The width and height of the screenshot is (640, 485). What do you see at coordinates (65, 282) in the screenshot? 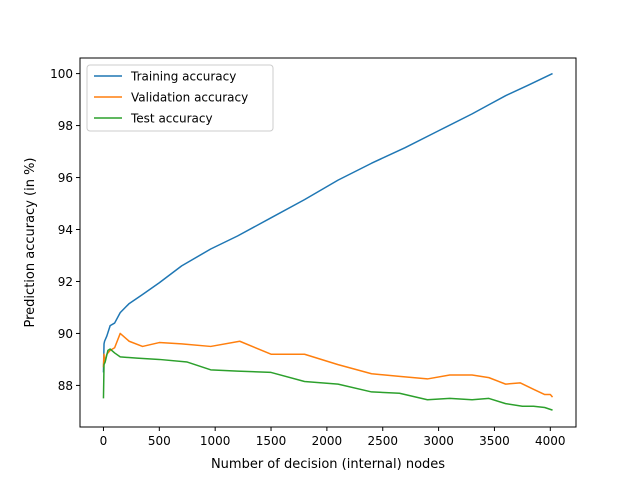
I see `y-tick-label: 92` at bounding box center [65, 282].